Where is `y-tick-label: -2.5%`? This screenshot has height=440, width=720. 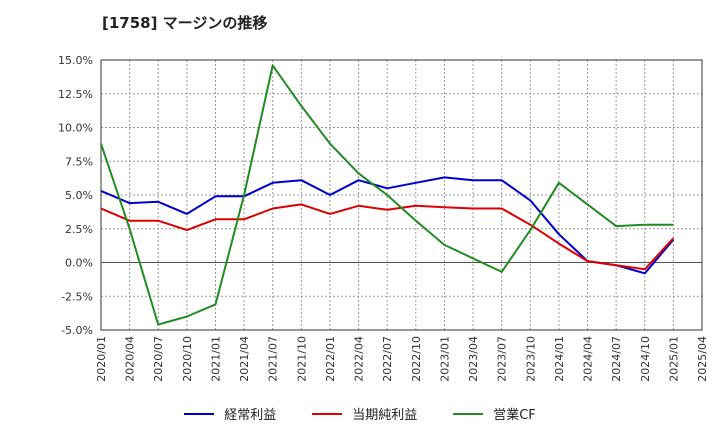 y-tick-label: -2.5% is located at coordinates (77, 296).